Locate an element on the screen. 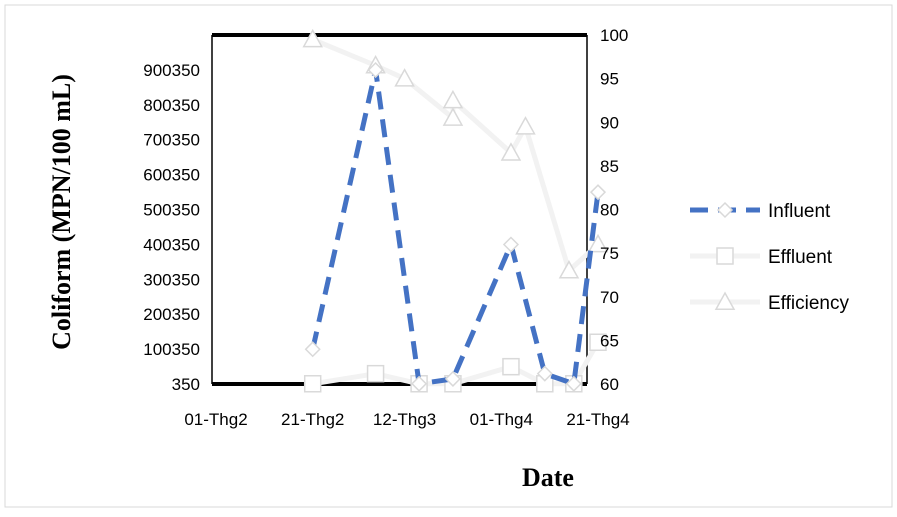 Image resolution: width=897 pixels, height=517 pixels. y-left-tick-label: 800350 is located at coordinates (171, 105).